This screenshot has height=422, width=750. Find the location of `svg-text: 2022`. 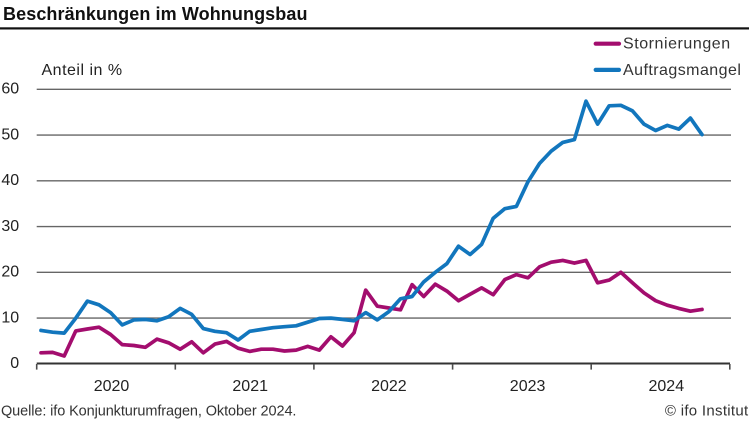

svg-text: 2022 is located at coordinates (389, 386).